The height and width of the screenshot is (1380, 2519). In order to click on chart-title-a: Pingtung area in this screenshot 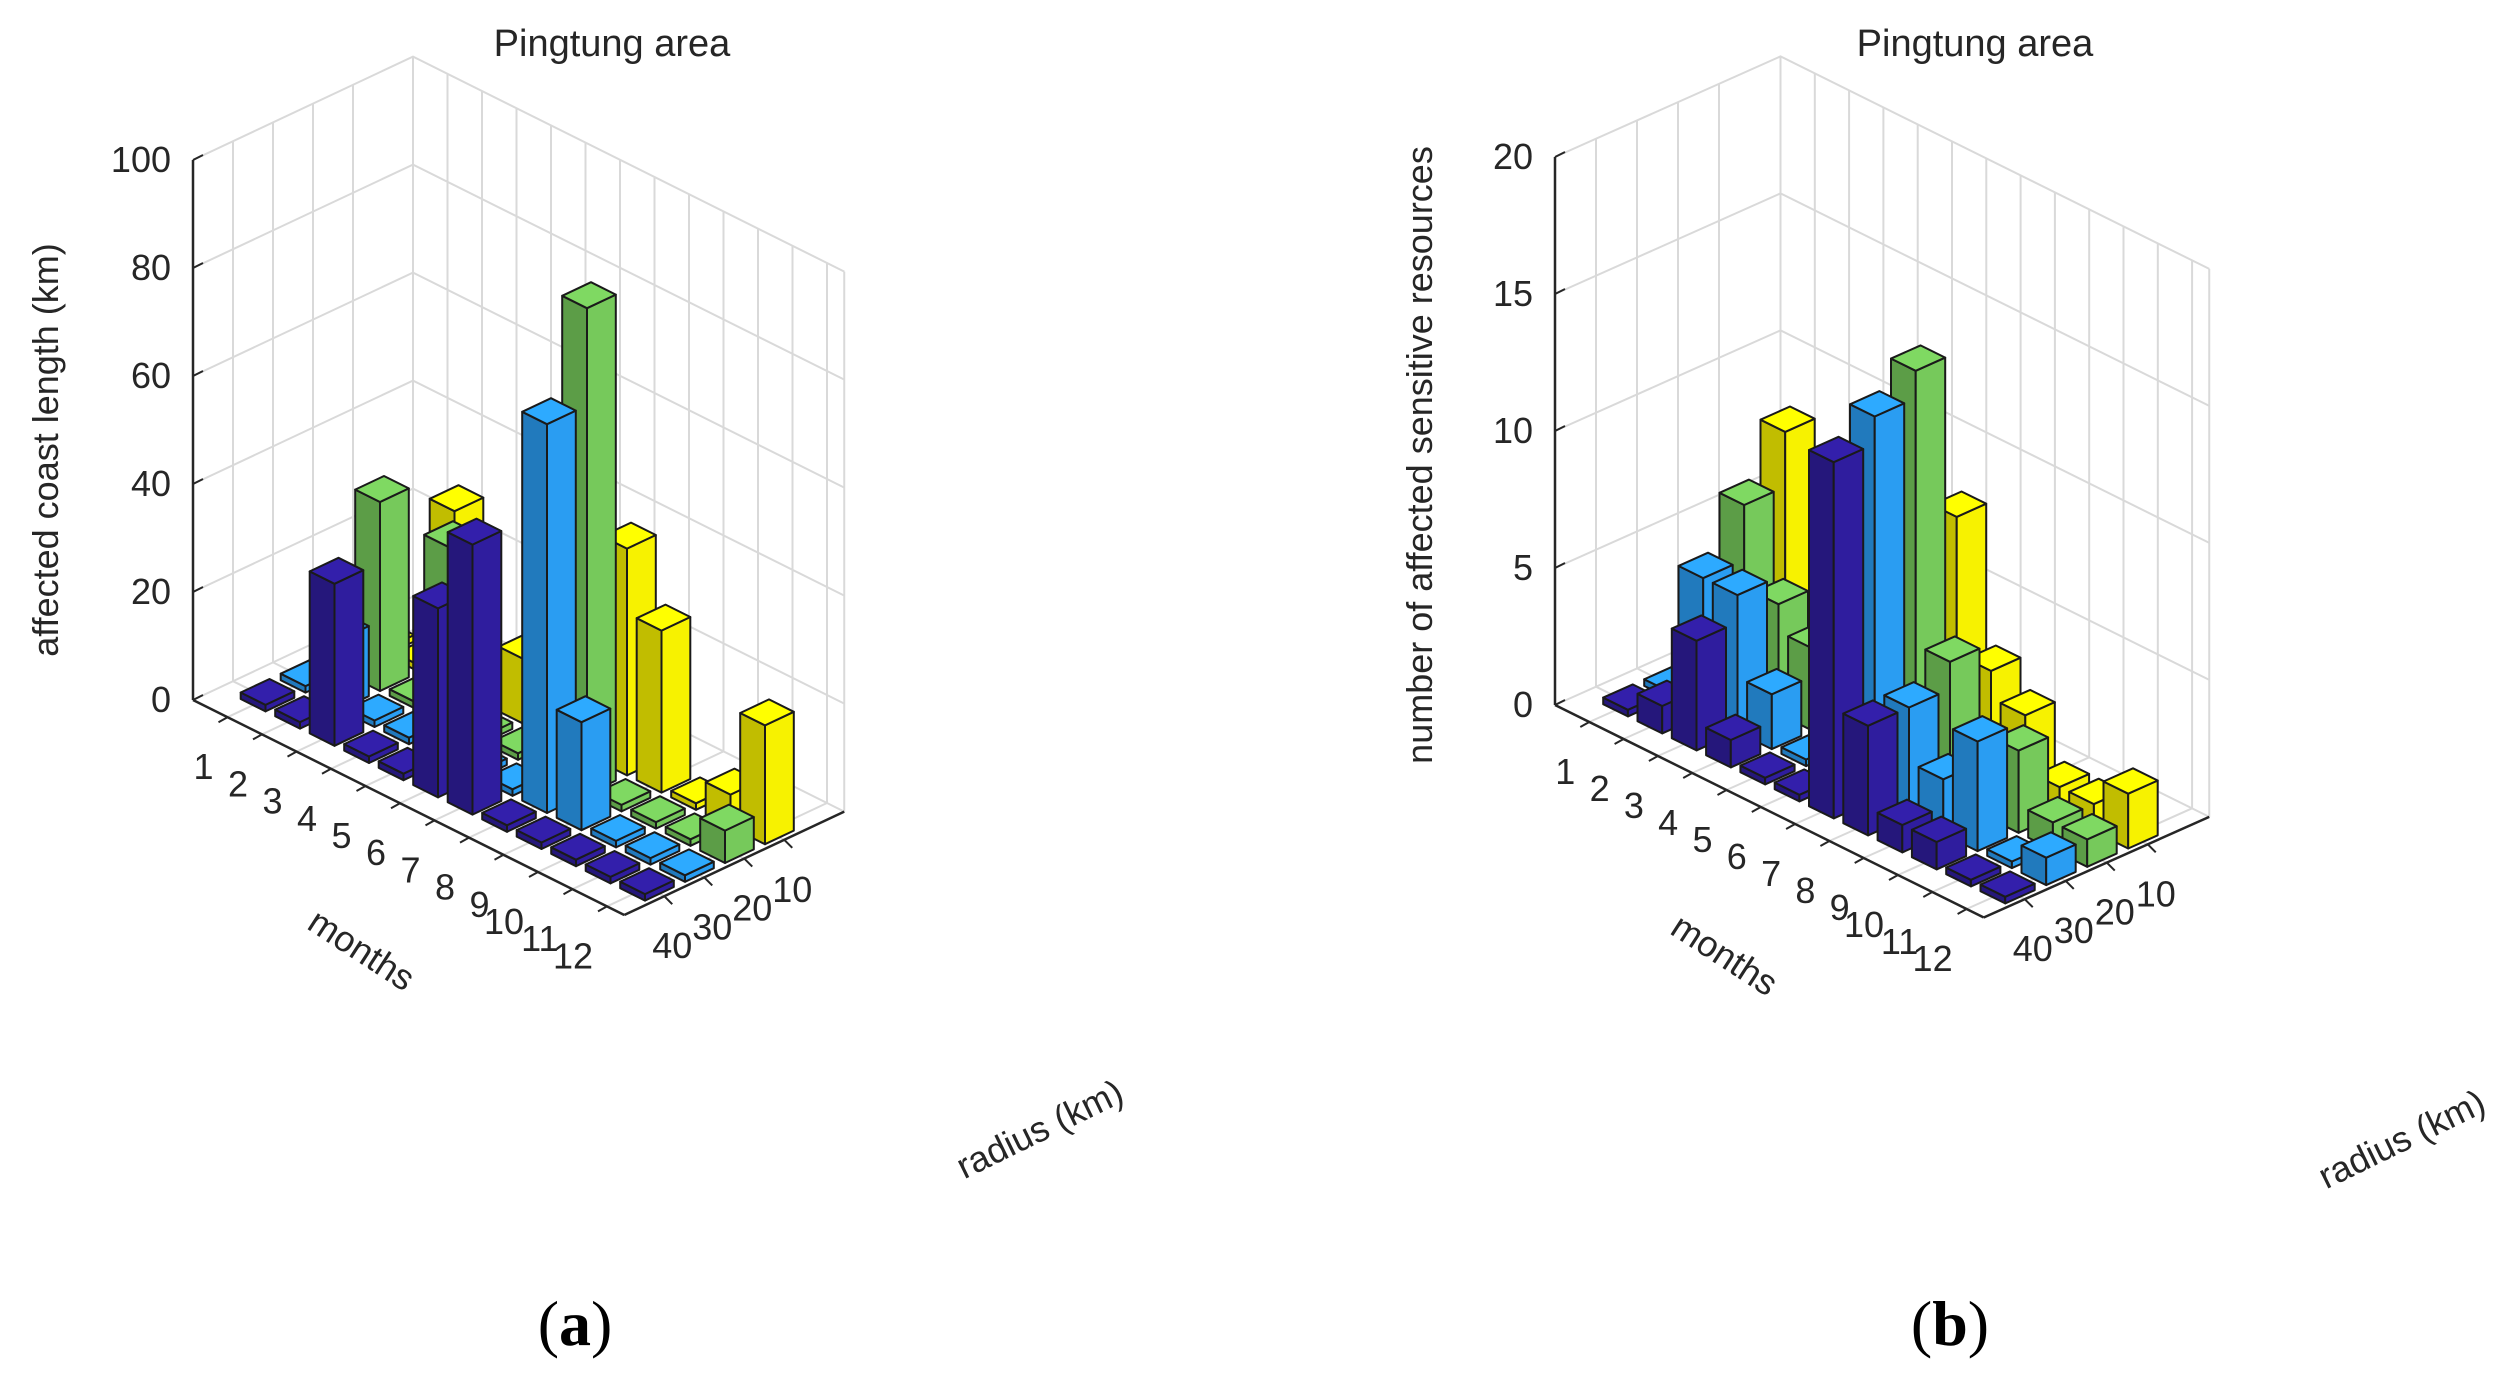, I will do `click(612, 44)`.